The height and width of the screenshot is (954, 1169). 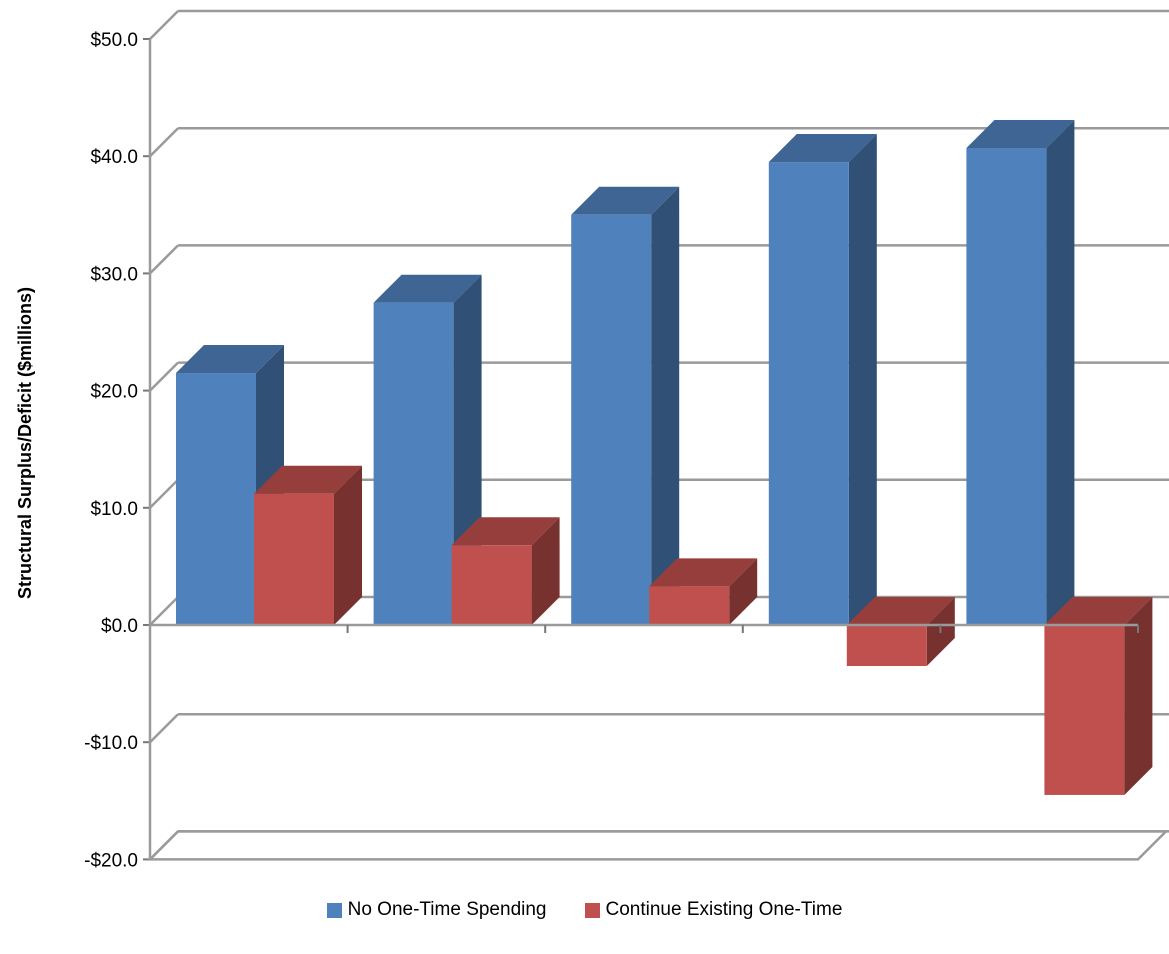 I want to click on bar-s1-c2, so click(x=427, y=449).